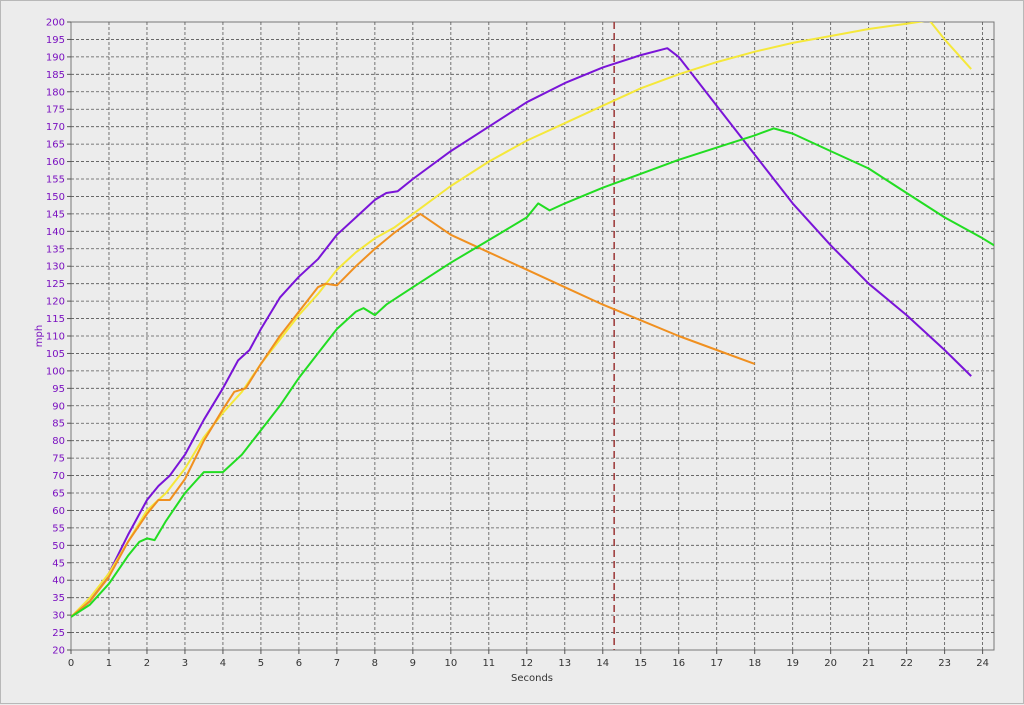 The height and width of the screenshot is (705, 1024). I want to click on y-tick-label: 25, so click(58, 633).